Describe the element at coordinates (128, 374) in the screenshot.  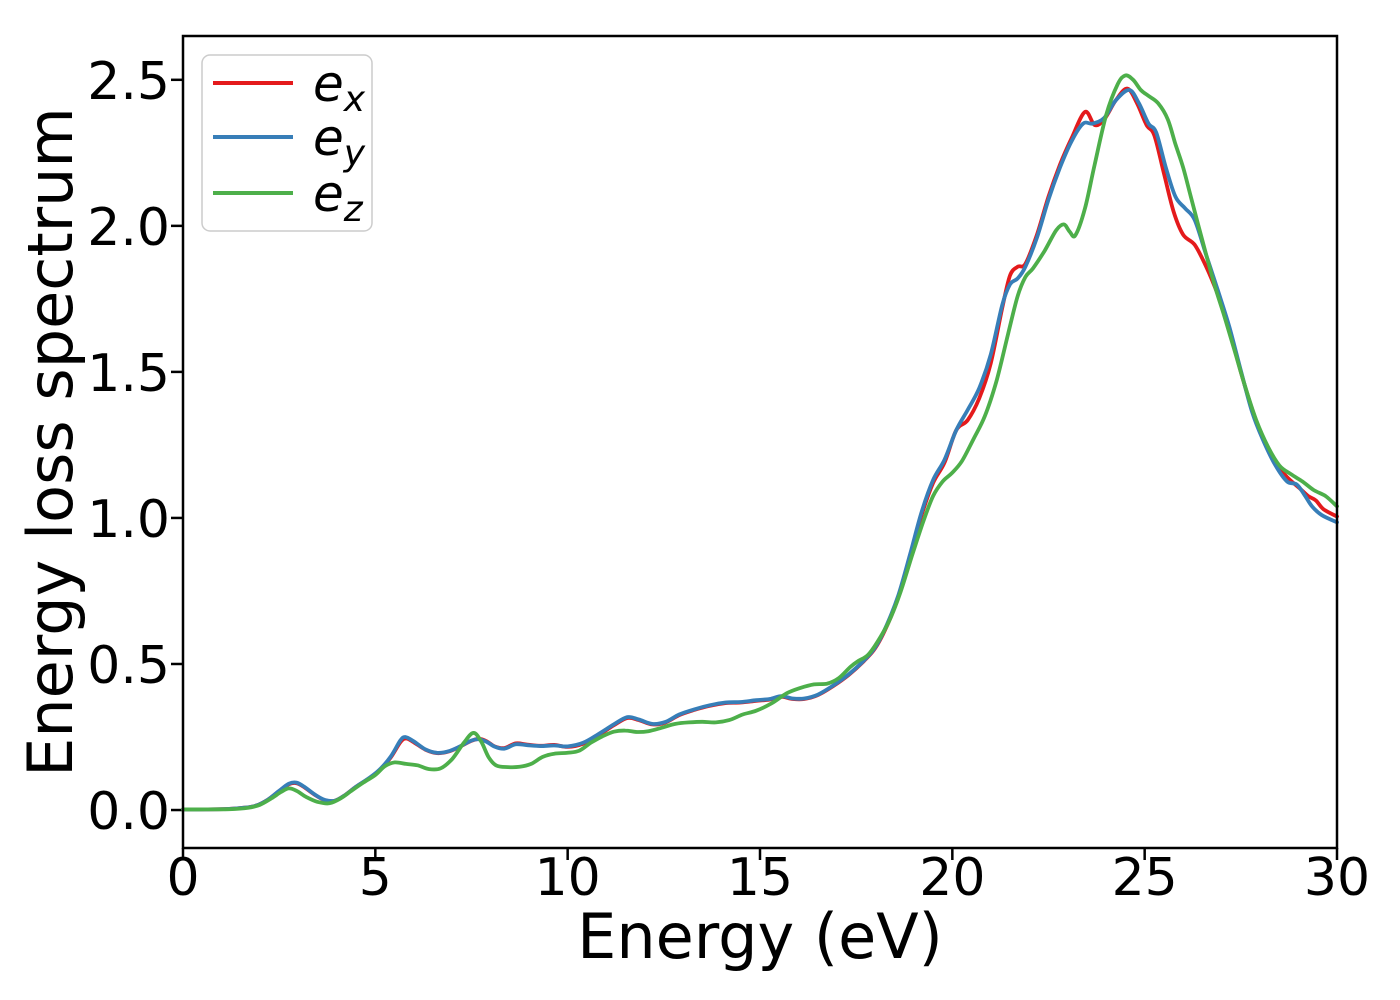
I see `y-tick-label: 1.5` at that location.